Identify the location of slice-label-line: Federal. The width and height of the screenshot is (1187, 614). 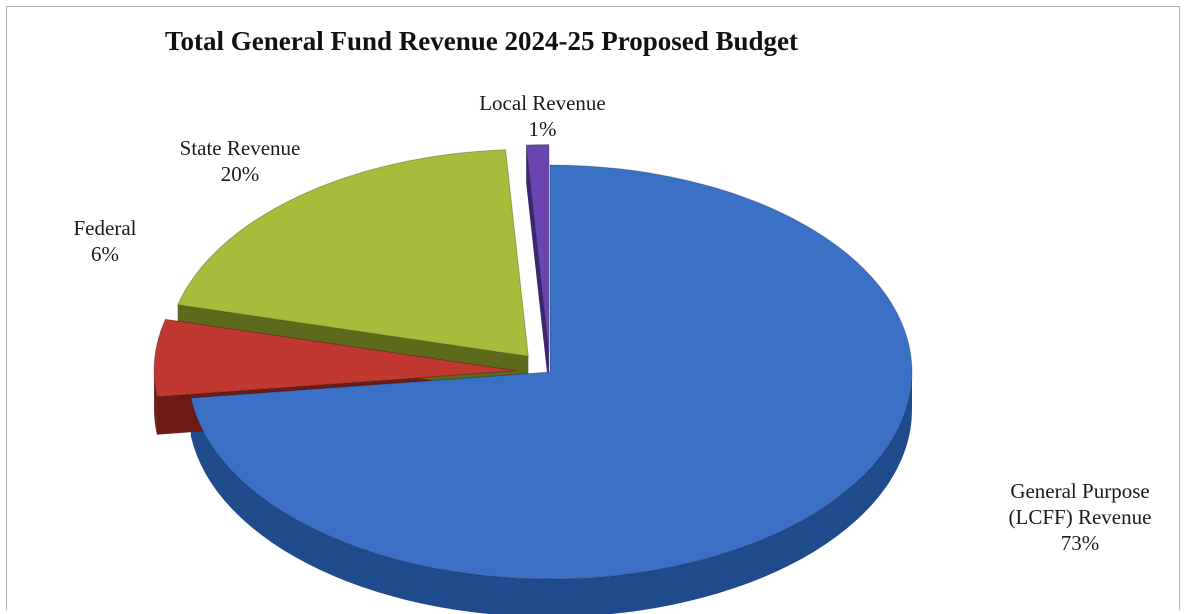
(105, 228).